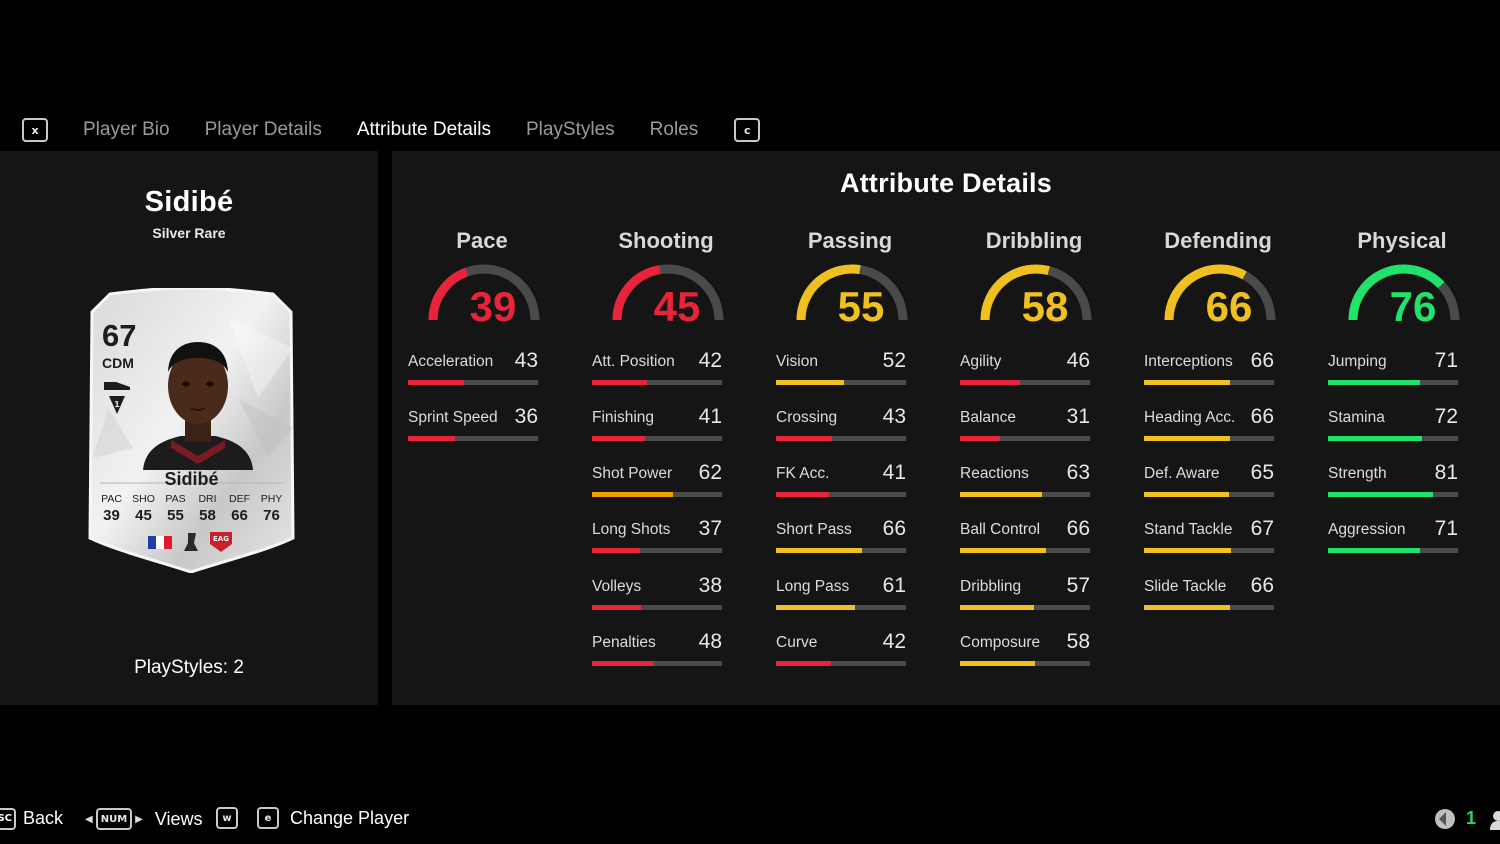 Image resolution: width=1500 pixels, height=844 pixels. What do you see at coordinates (114, 819) in the screenshot?
I see `views-key-hint: NUM` at bounding box center [114, 819].